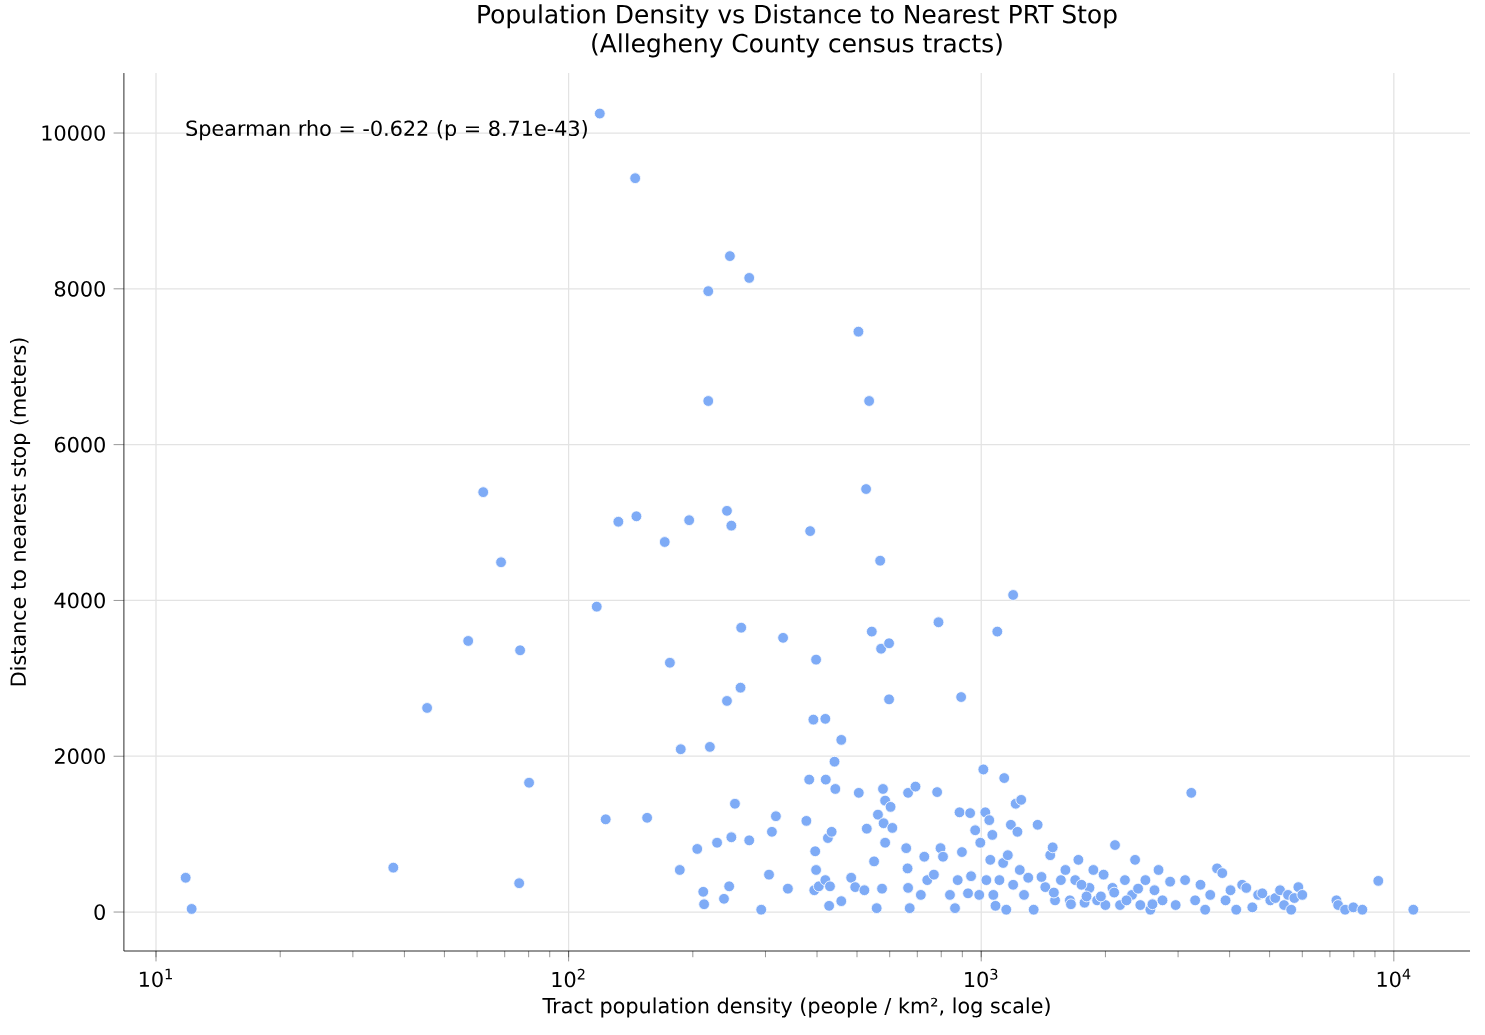 This screenshot has height=1035, width=1485. Describe the element at coordinates (79, 288) in the screenshot. I see `y-tick-label: 8000` at that location.